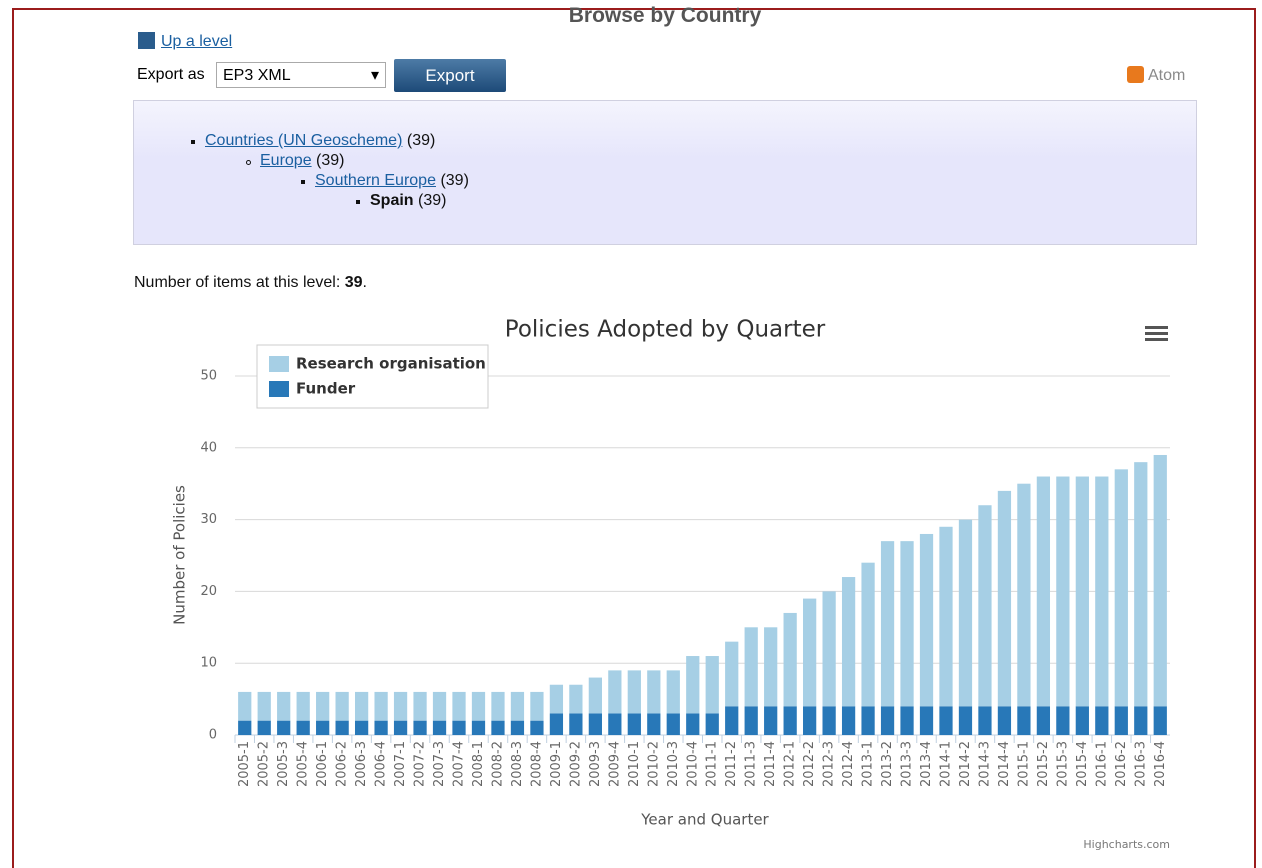 This screenshot has width=1262, height=868. I want to click on items-number: 39, so click(353, 282).